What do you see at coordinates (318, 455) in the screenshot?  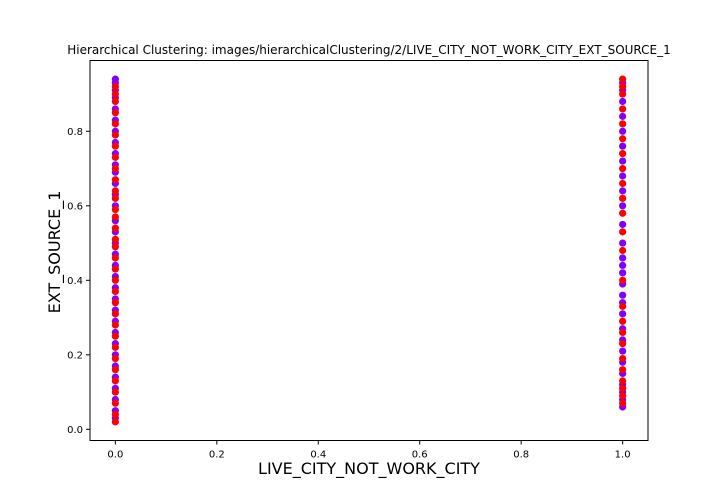 I see `x-tick-label: 0.4` at bounding box center [318, 455].